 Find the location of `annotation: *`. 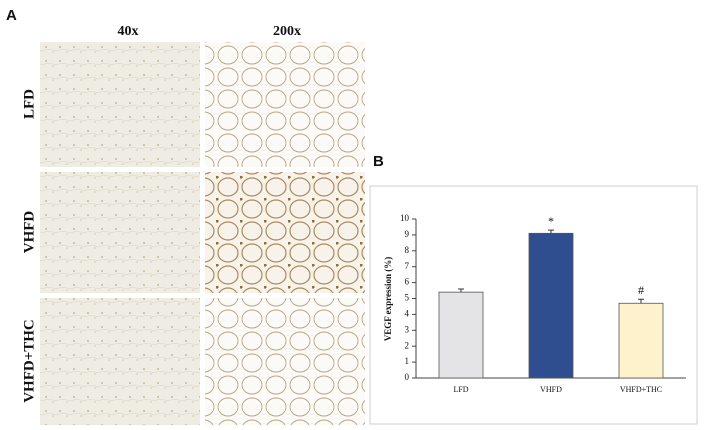

annotation: * is located at coordinates (551, 221).